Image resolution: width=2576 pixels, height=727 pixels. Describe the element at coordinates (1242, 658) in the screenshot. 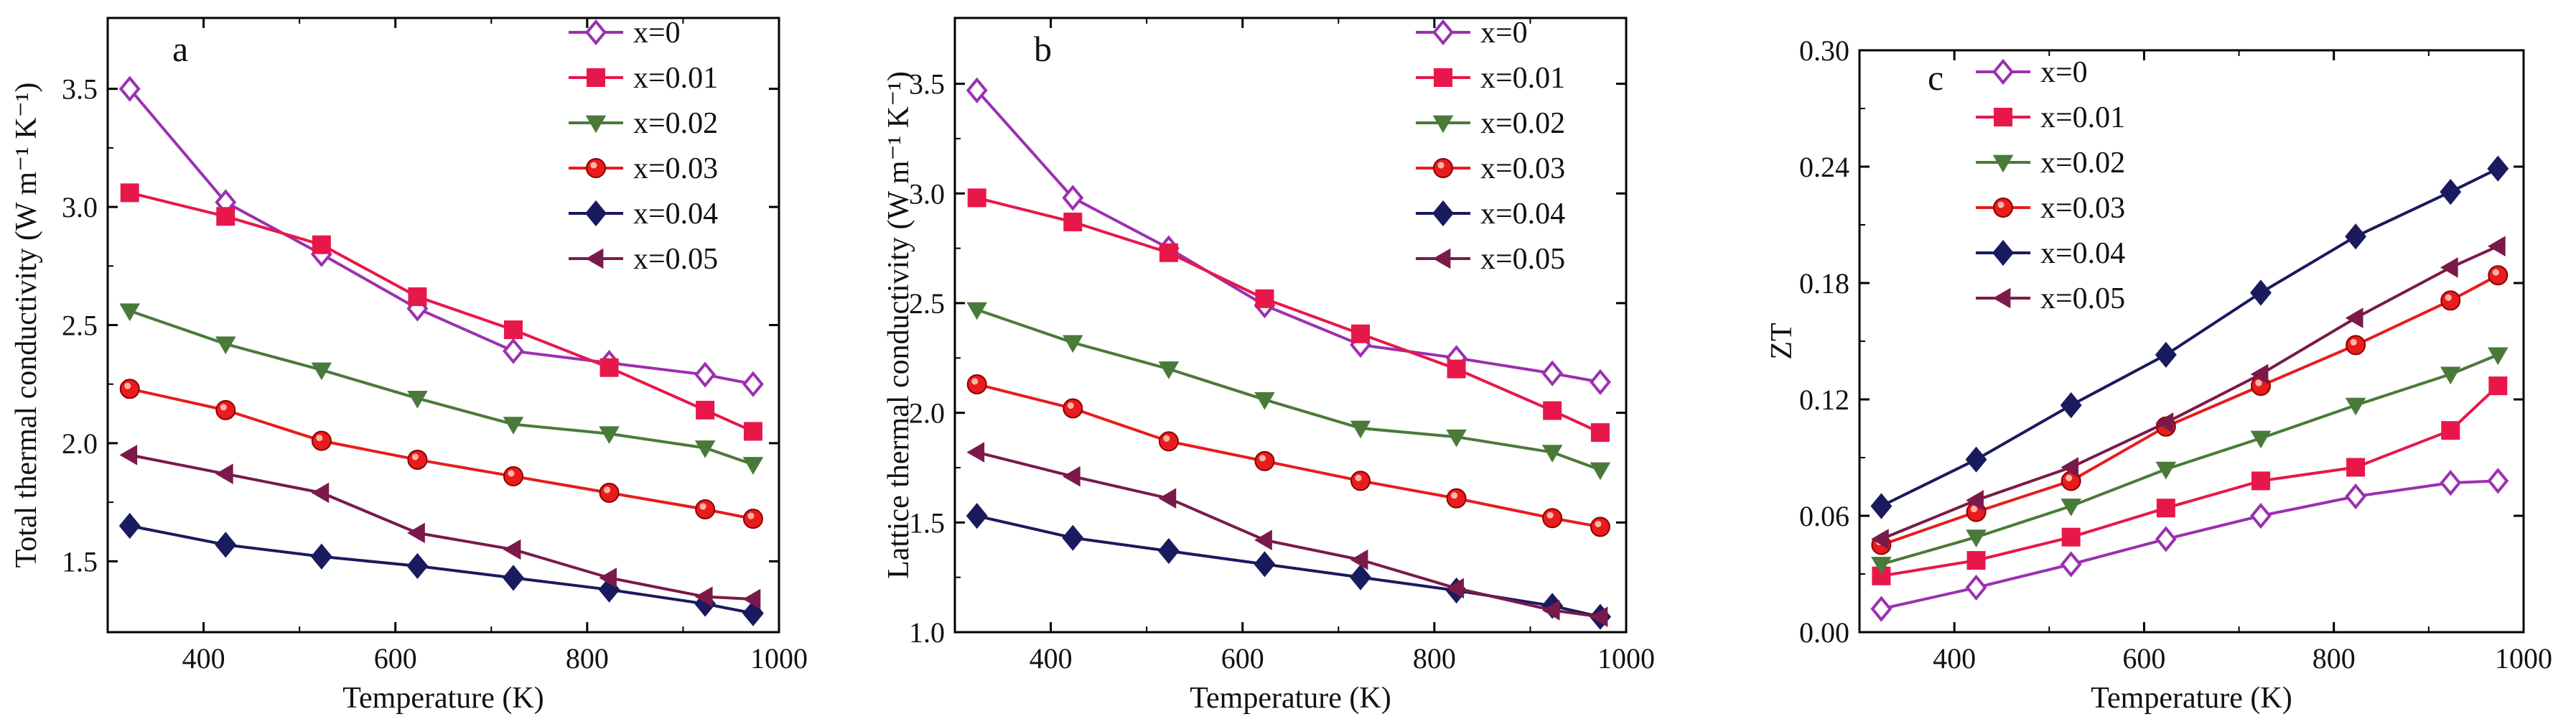

I see `x-tick-label: 600` at that location.